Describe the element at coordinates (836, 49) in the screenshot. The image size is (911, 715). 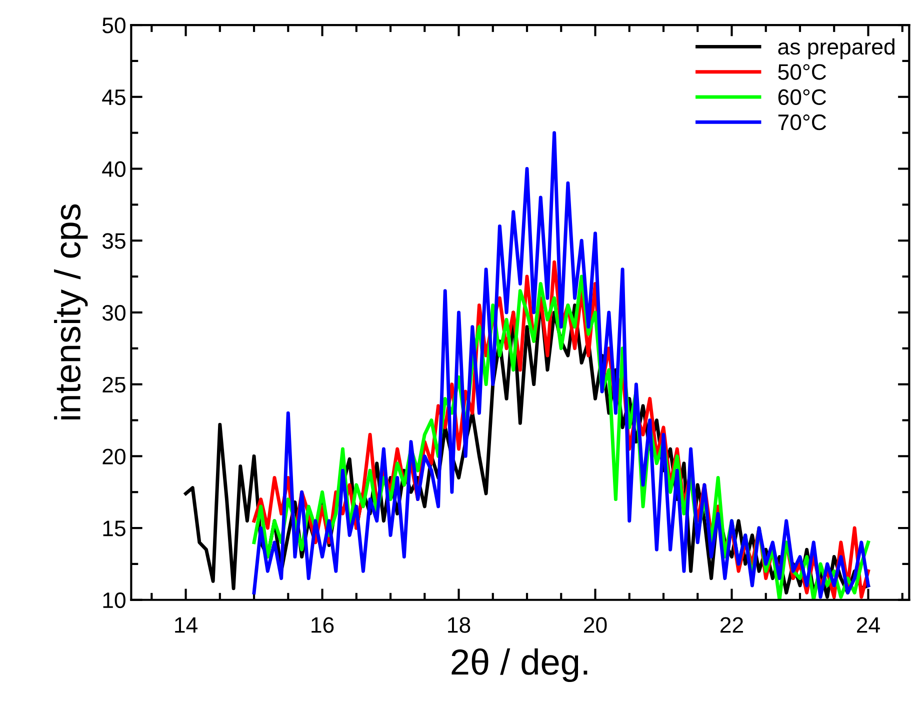
I see `legend-label: as prepared` at that location.